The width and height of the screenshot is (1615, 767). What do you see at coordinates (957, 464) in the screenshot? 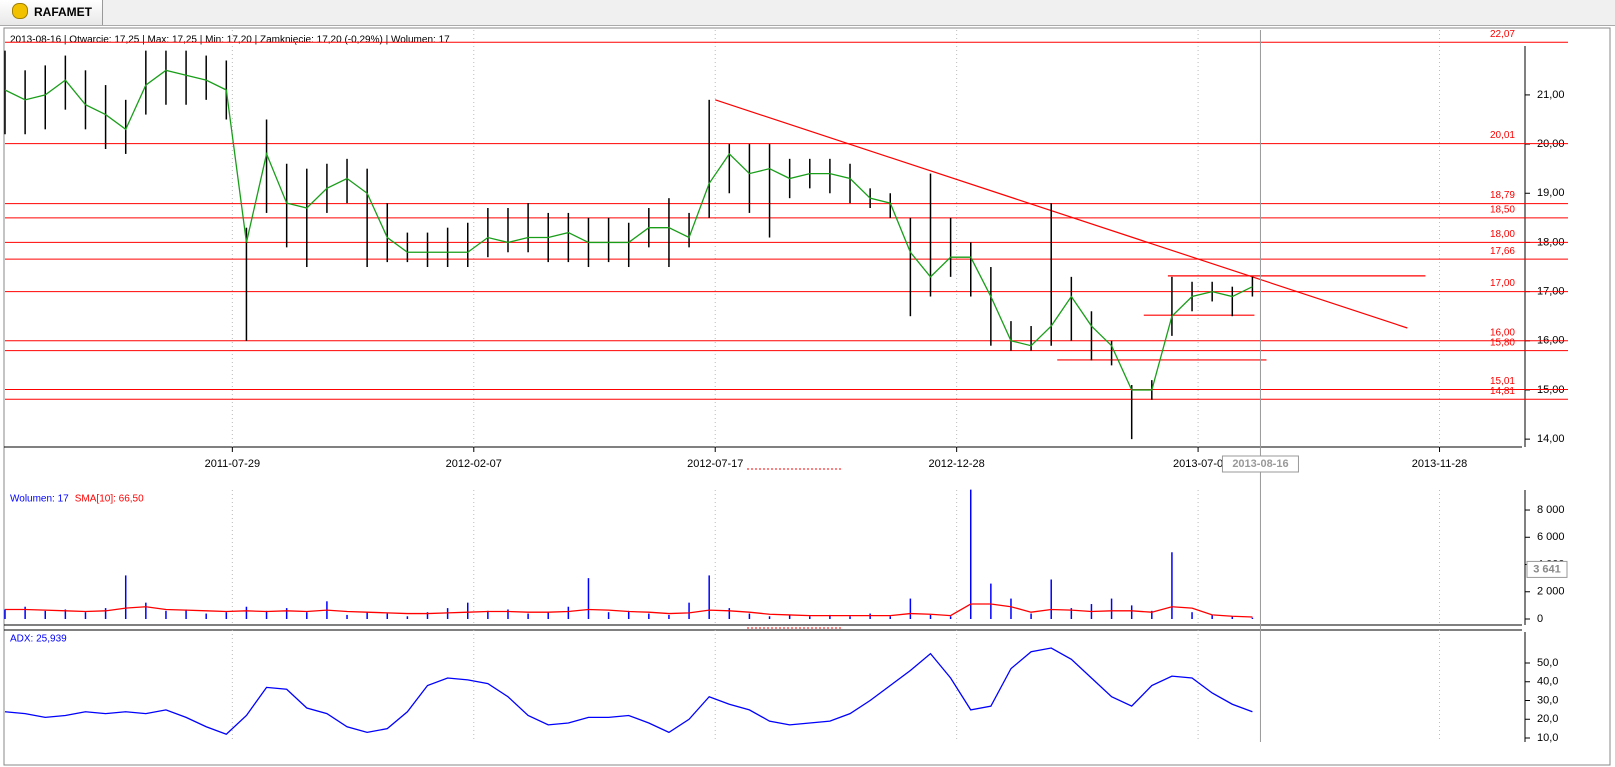
I see `x-tick-label: 2012-12-28` at bounding box center [957, 464].